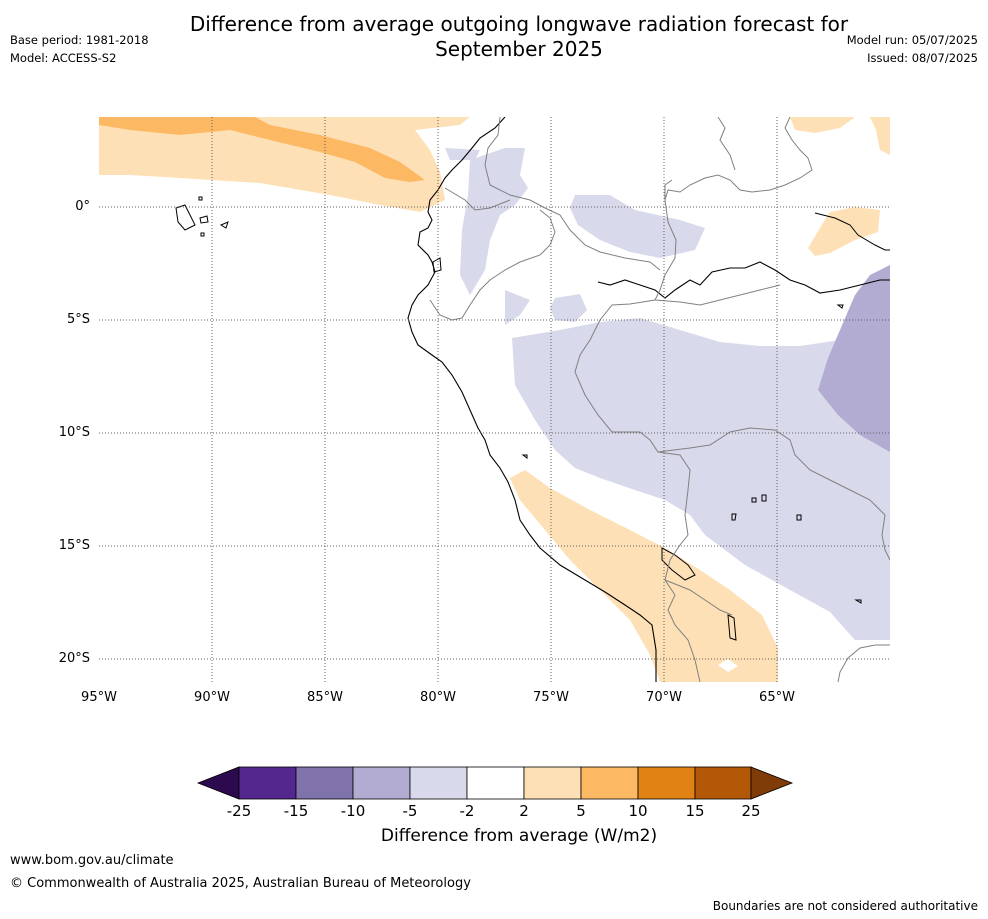 This screenshot has width=988, height=919. I want to click on lon-label: 75°W, so click(551, 697).